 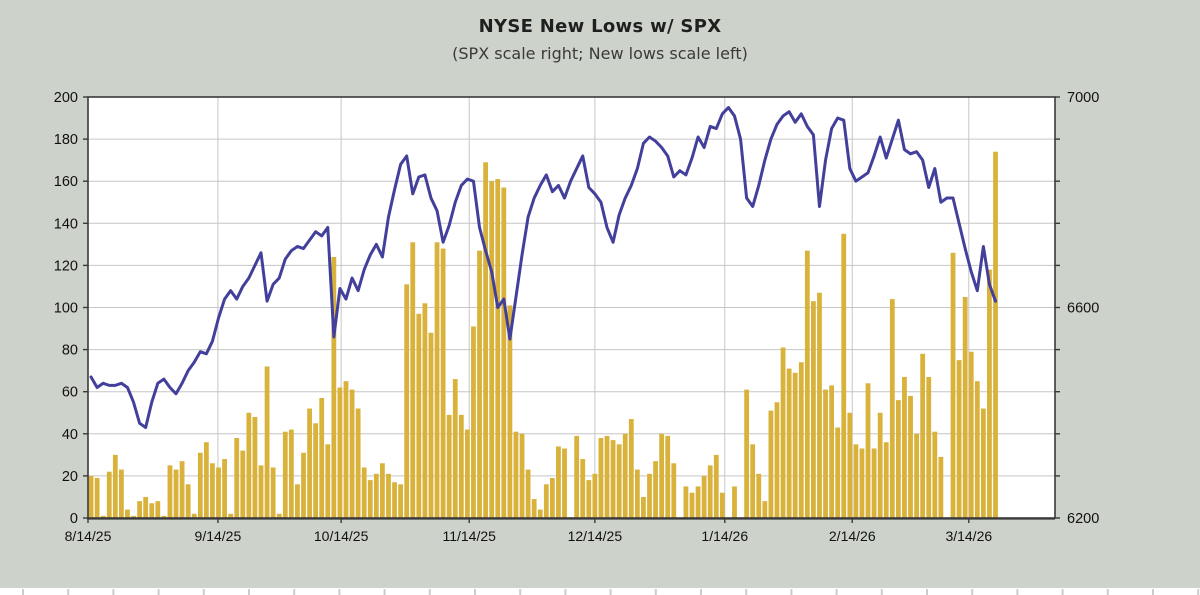 What do you see at coordinates (70, 351) in the screenshot?
I see `left-axis-label: 80` at bounding box center [70, 351].